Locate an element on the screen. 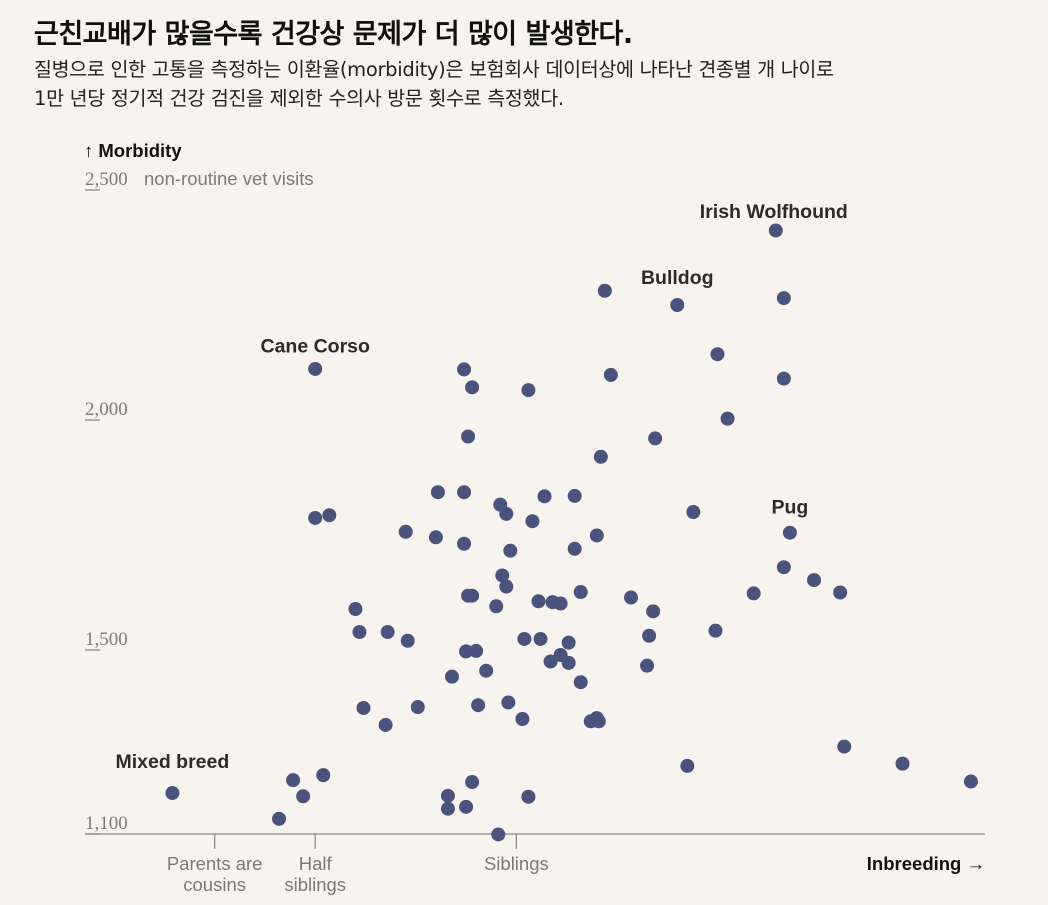 The height and width of the screenshot is (905, 1048). x-tick-label-line: siblings is located at coordinates (315, 884).